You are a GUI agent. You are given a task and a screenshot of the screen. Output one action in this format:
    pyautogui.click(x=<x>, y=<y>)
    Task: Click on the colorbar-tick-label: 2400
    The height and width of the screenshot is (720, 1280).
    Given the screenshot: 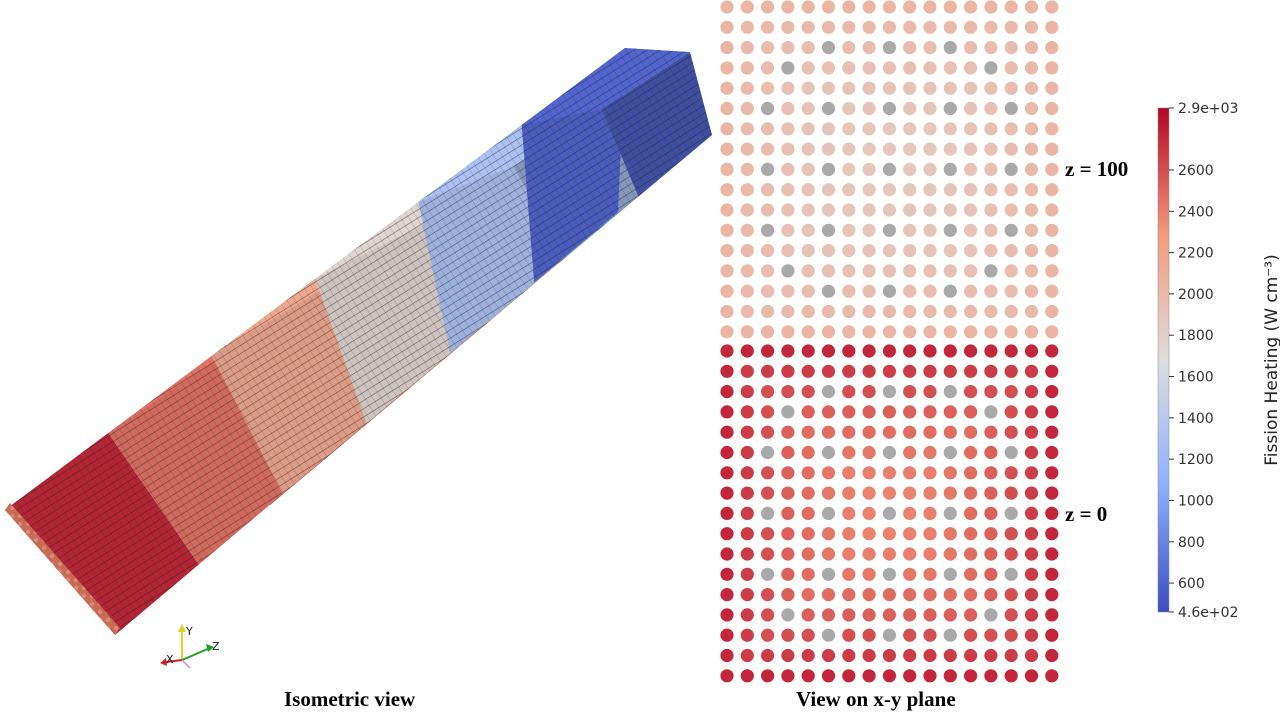 What is the action you would take?
    pyautogui.click(x=1196, y=212)
    